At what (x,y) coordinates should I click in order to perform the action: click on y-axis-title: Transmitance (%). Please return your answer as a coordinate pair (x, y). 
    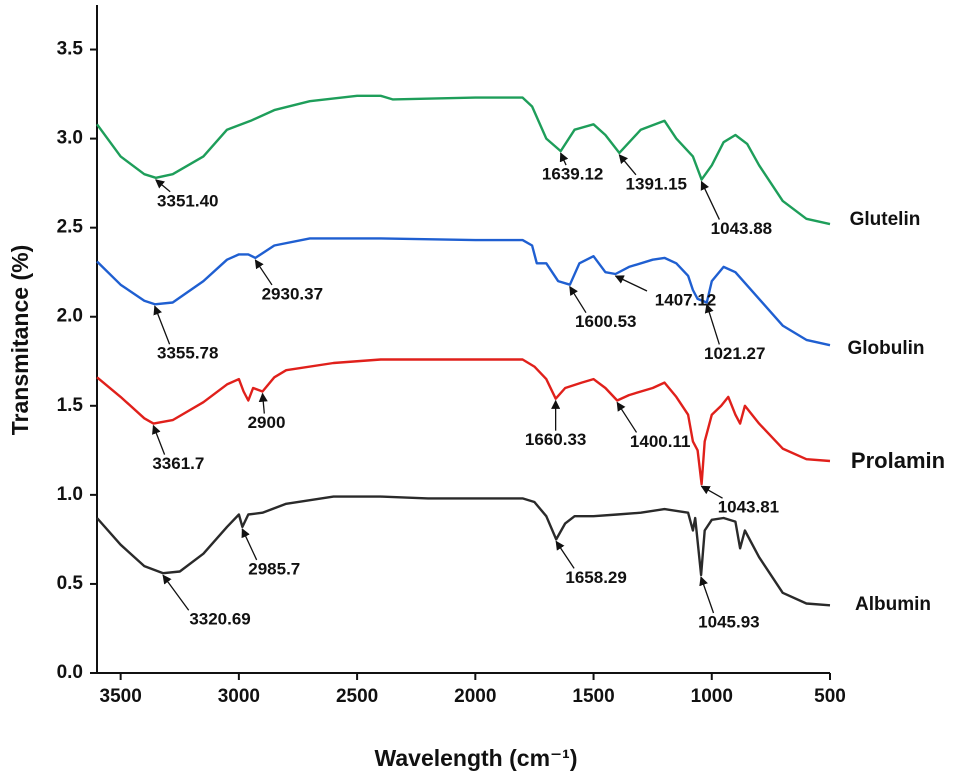
    Looking at the image, I should click on (20, 340).